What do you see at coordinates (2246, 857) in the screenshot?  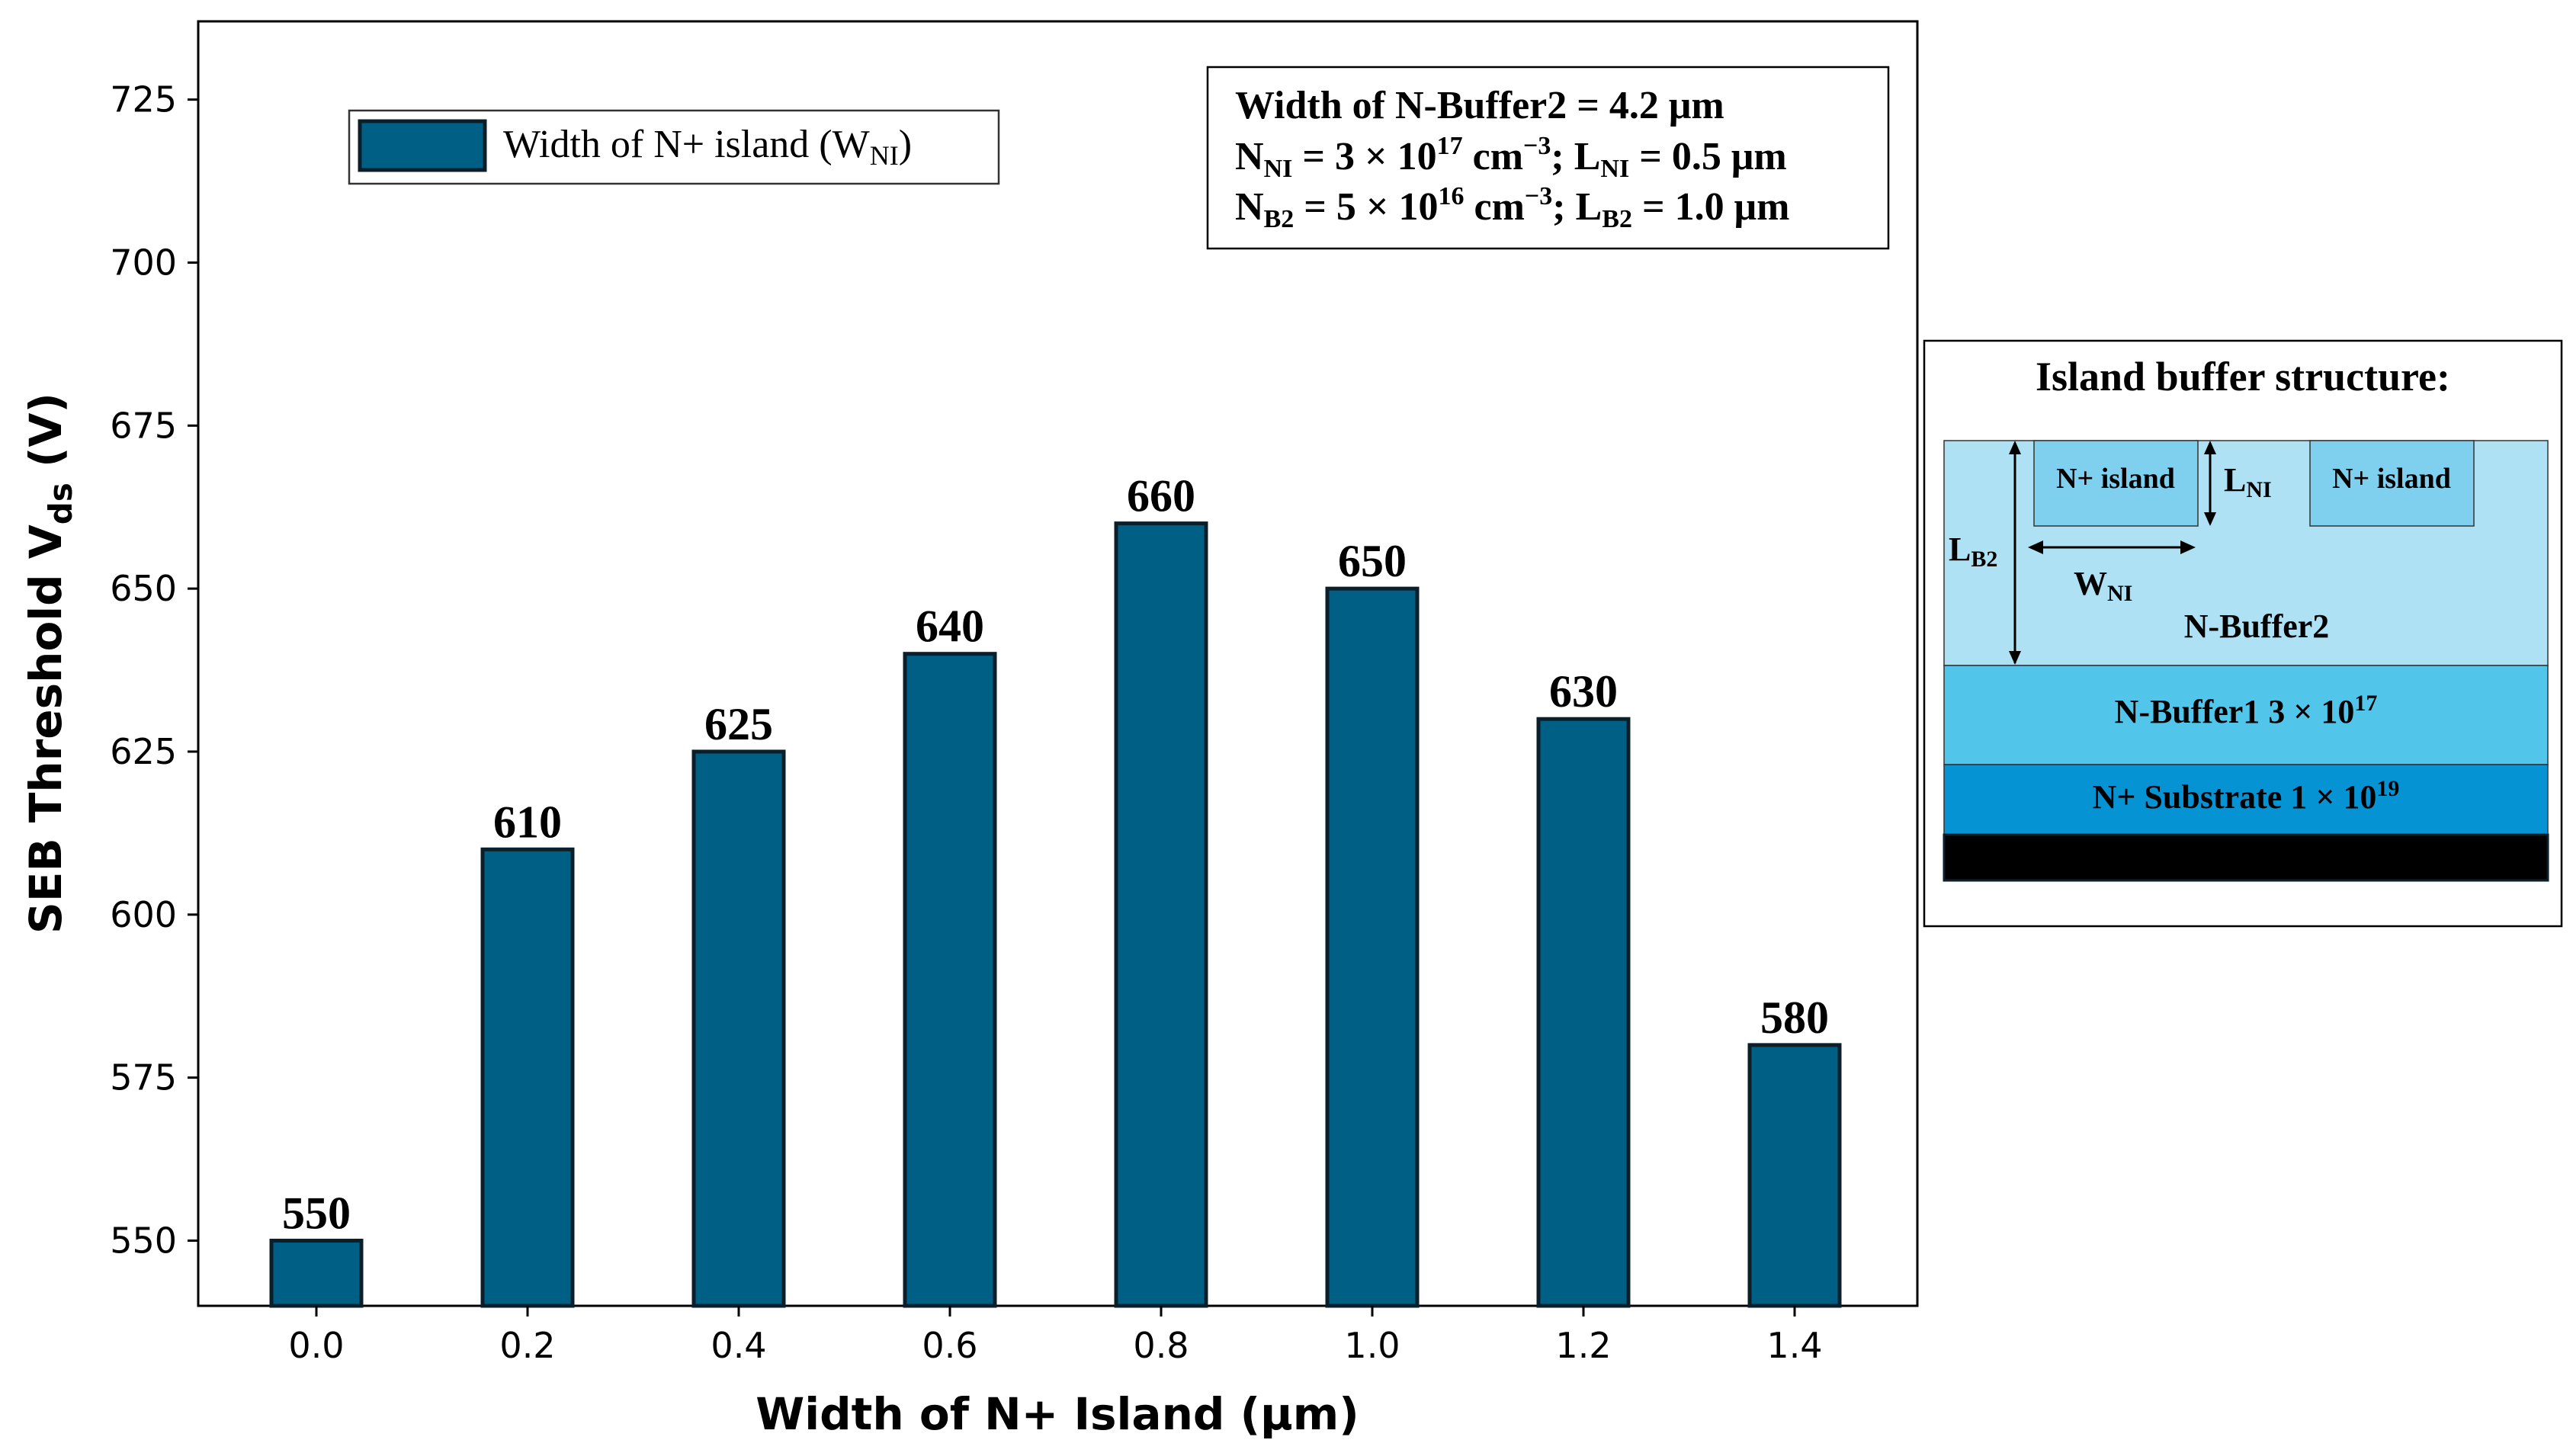 I see `back-contact-layer` at bounding box center [2246, 857].